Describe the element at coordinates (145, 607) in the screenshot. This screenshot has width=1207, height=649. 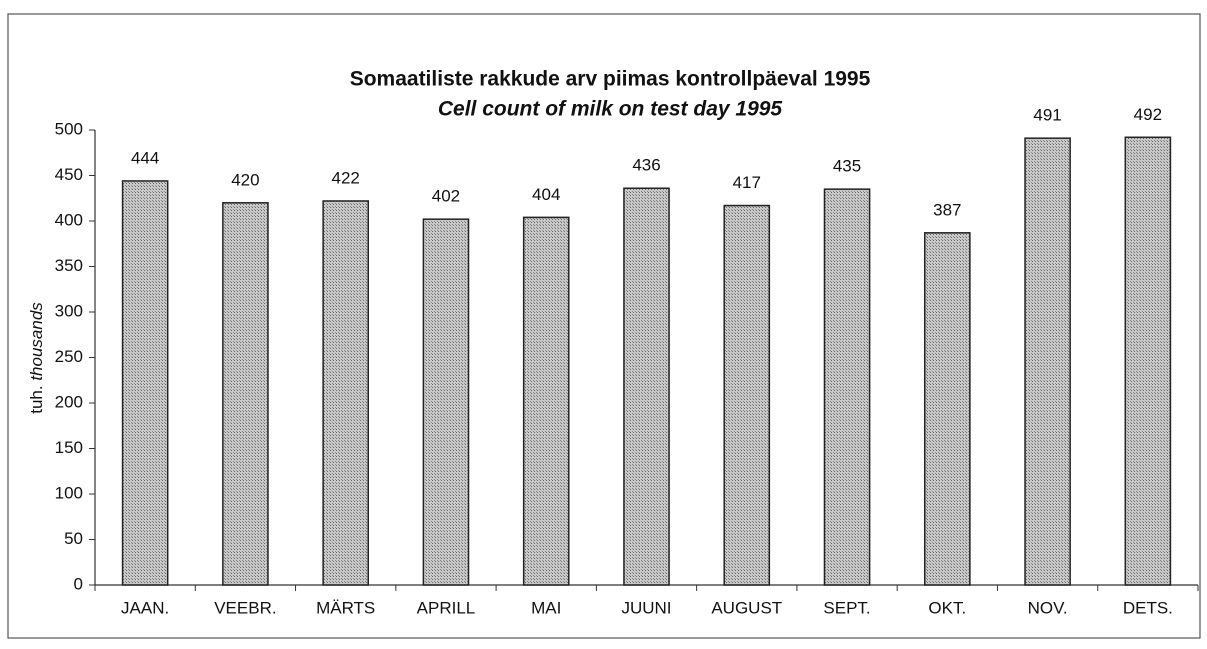
I see `x-tick-label: JAAN.` at that location.